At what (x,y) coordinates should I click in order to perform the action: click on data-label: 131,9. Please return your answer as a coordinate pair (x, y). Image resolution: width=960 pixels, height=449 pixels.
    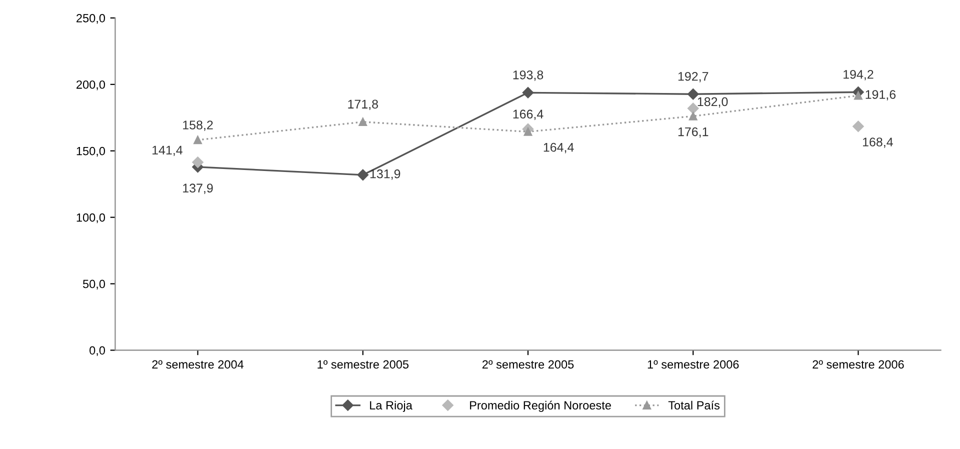
    Looking at the image, I should click on (385, 174).